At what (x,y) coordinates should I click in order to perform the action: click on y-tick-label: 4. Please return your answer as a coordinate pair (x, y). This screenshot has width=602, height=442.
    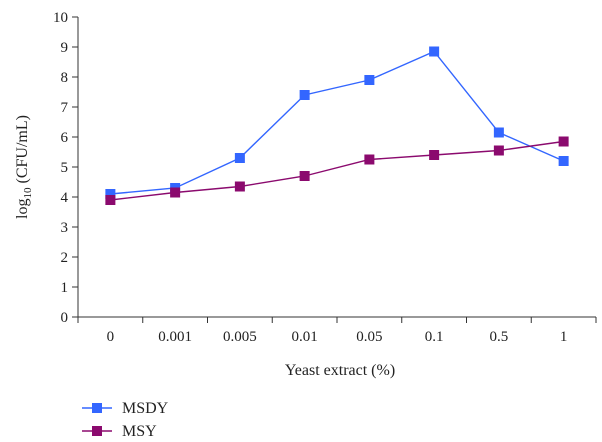
    Looking at the image, I should click on (65, 198).